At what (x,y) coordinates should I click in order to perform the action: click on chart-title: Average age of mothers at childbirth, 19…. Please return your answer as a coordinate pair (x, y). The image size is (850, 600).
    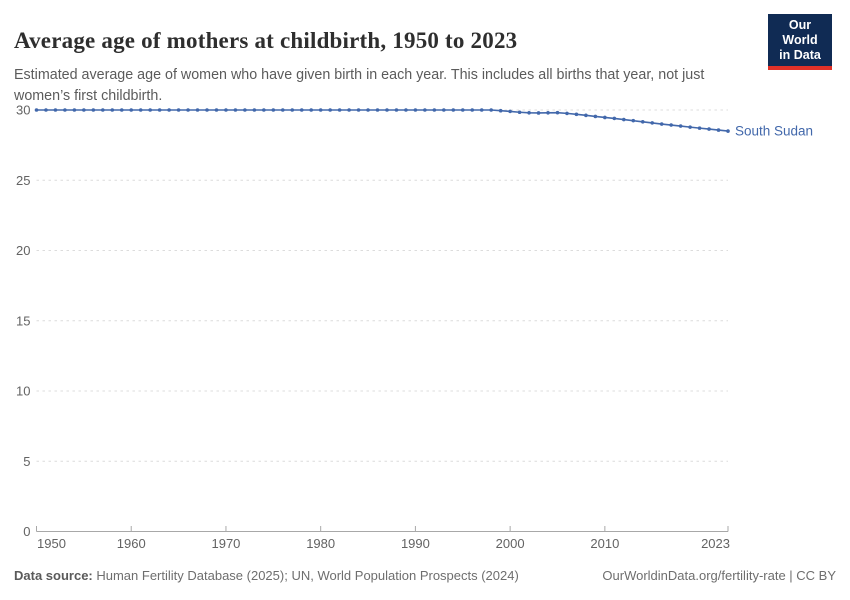
    Looking at the image, I should click on (266, 41).